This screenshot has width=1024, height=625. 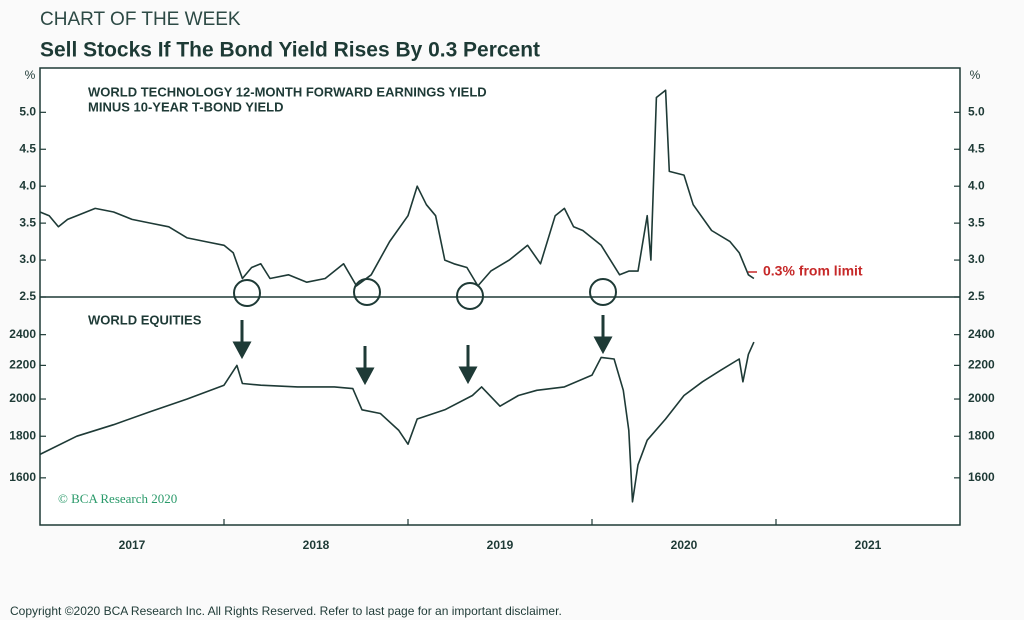 What do you see at coordinates (425, 294) in the screenshot?
I see `circle-markers` at bounding box center [425, 294].